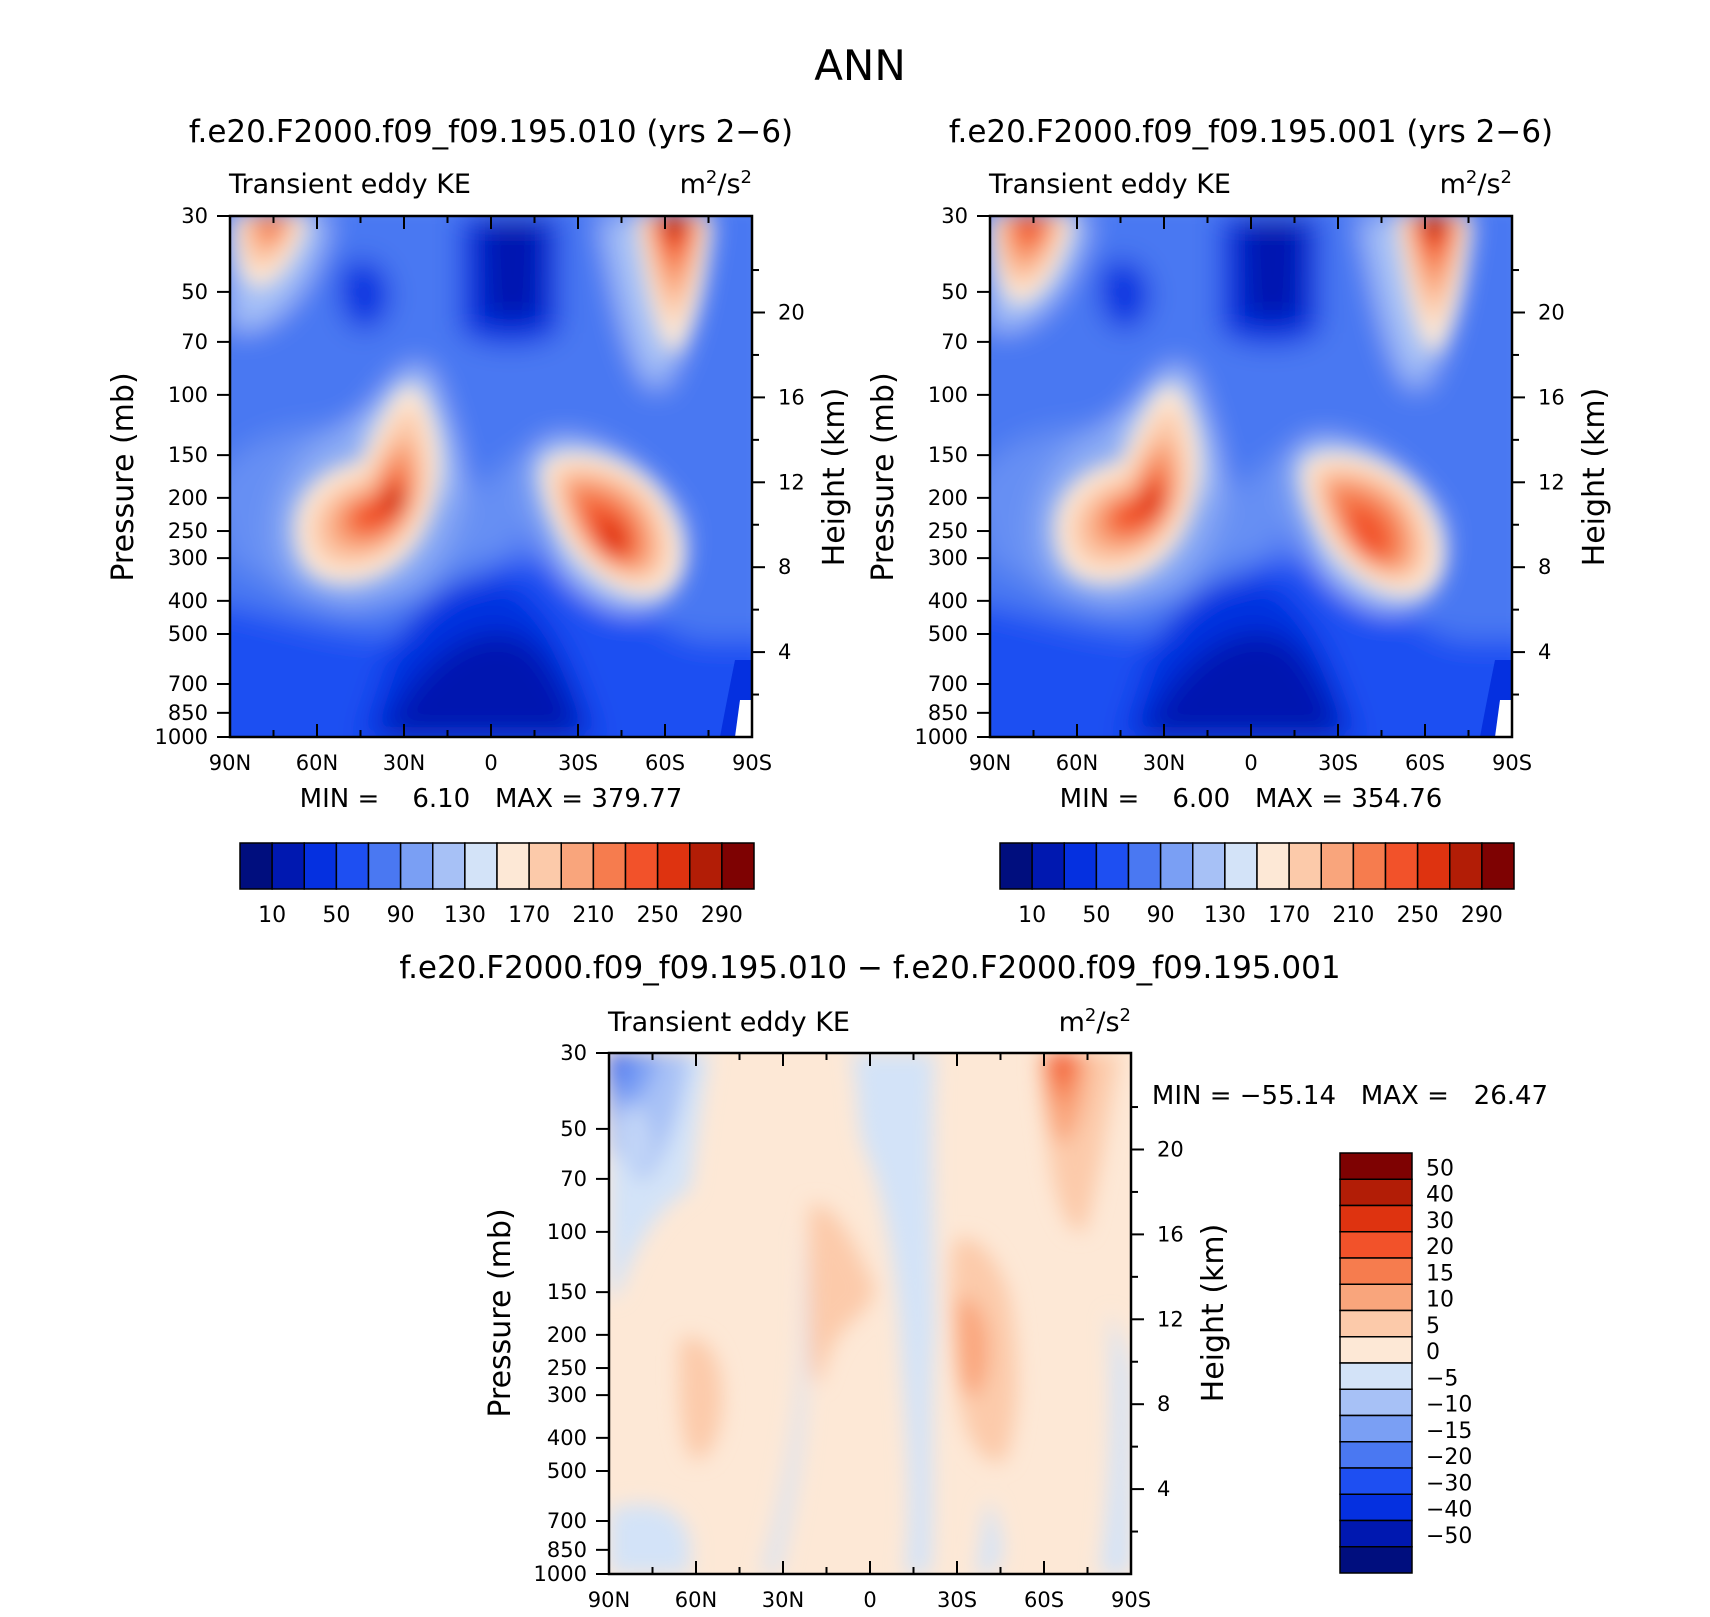 This screenshot has height=1617, width=1710. What do you see at coordinates (188, 395) in the screenshot?
I see `y-tick-label: 100` at bounding box center [188, 395].